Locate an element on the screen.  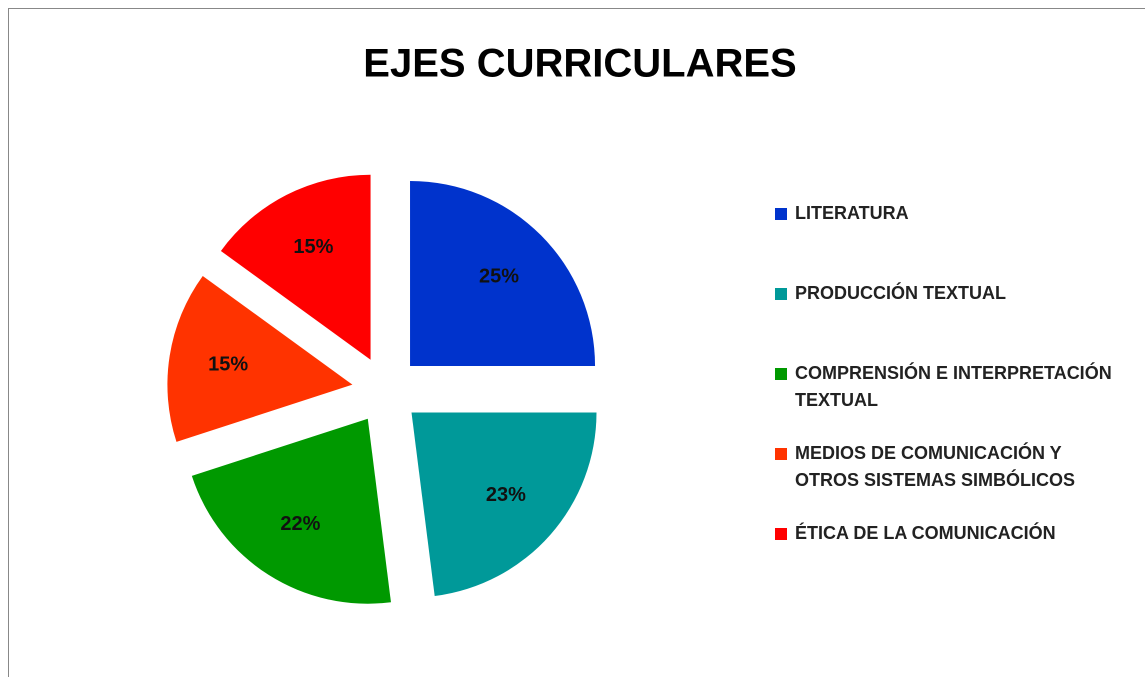
legend-label: COMPRENSIÓN E INTERPRETACIÓN TEXTUAL is located at coordinates (953, 386).